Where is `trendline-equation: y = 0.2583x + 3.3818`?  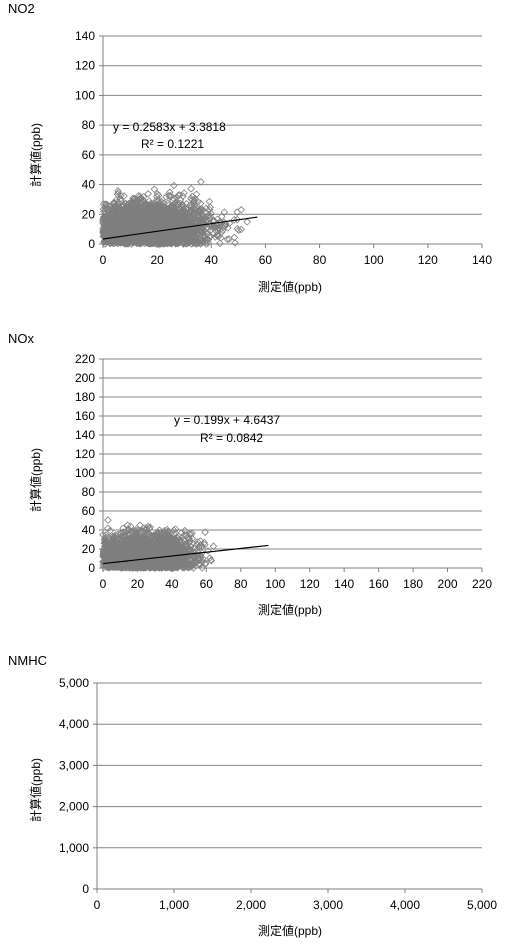
trendline-equation: y = 0.2583x + 3.3818 is located at coordinates (169, 127).